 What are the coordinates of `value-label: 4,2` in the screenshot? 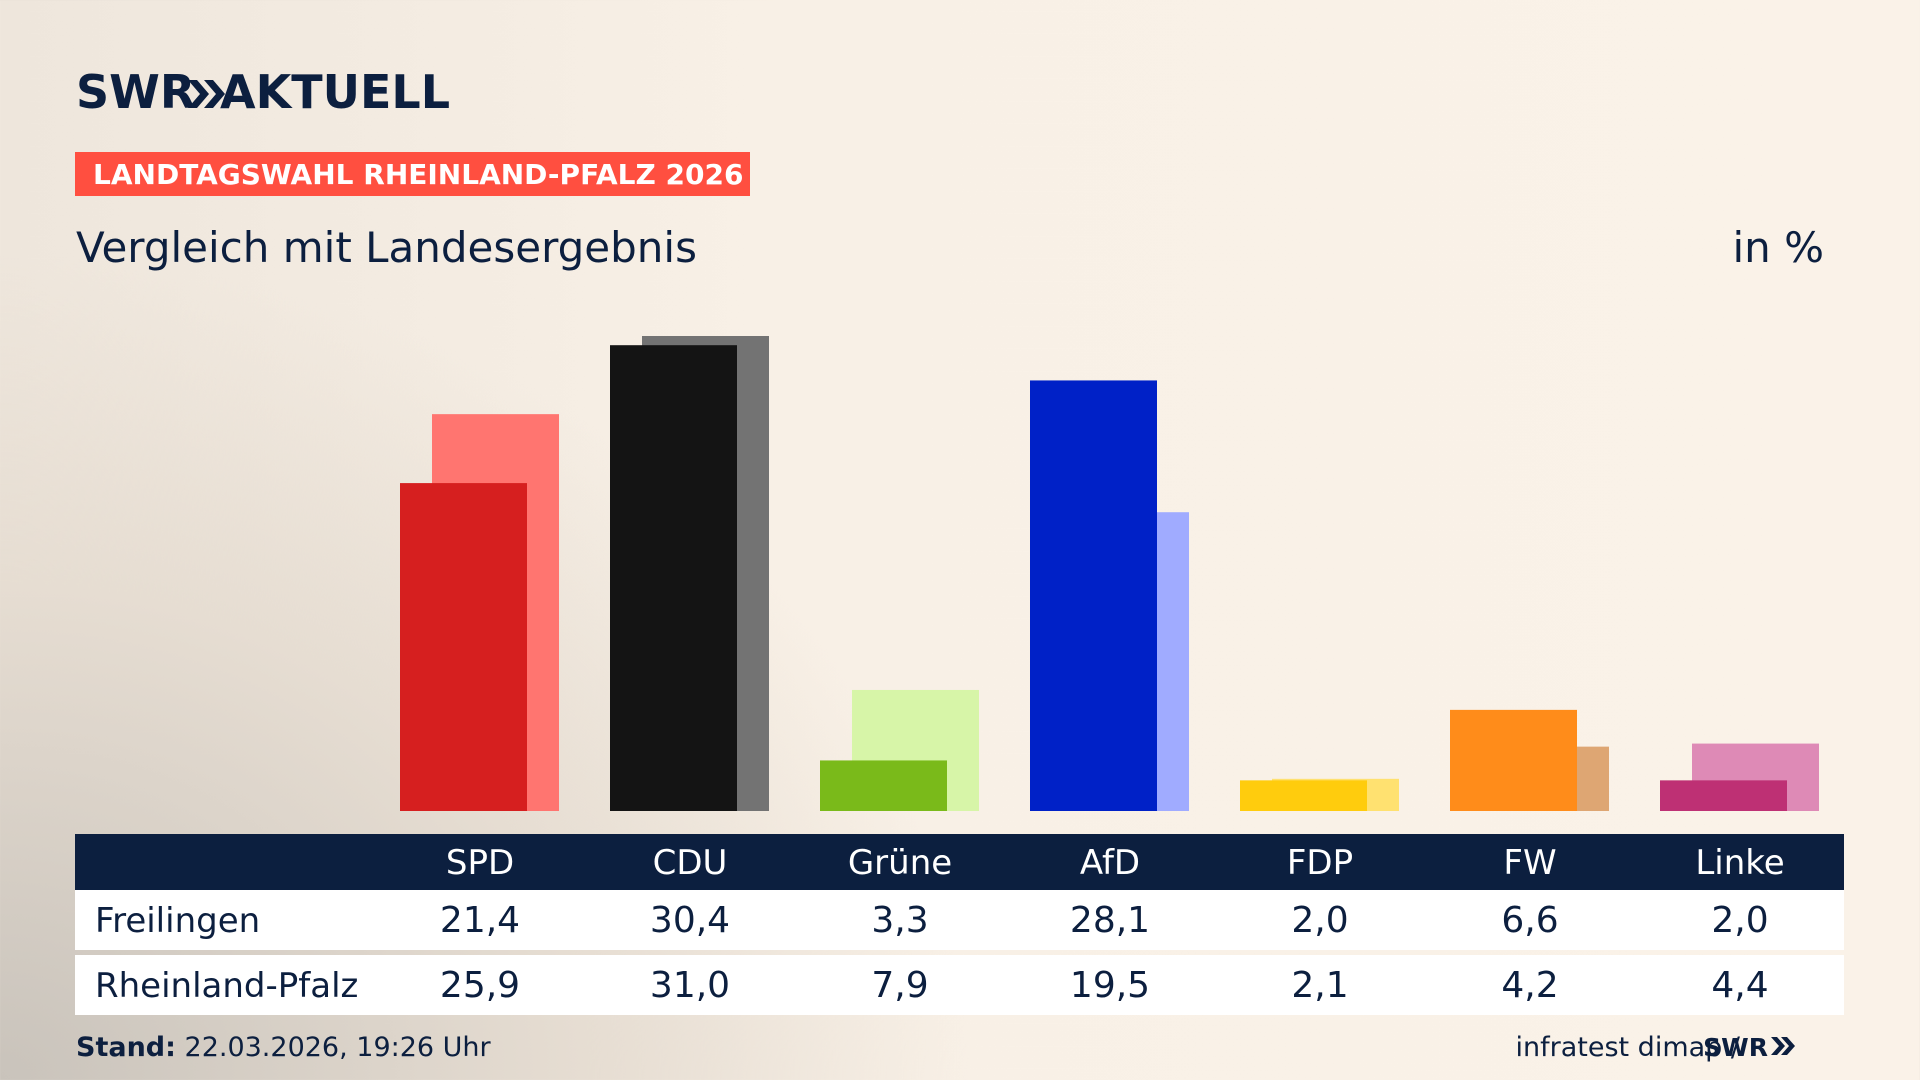 It's located at (1529, 985).